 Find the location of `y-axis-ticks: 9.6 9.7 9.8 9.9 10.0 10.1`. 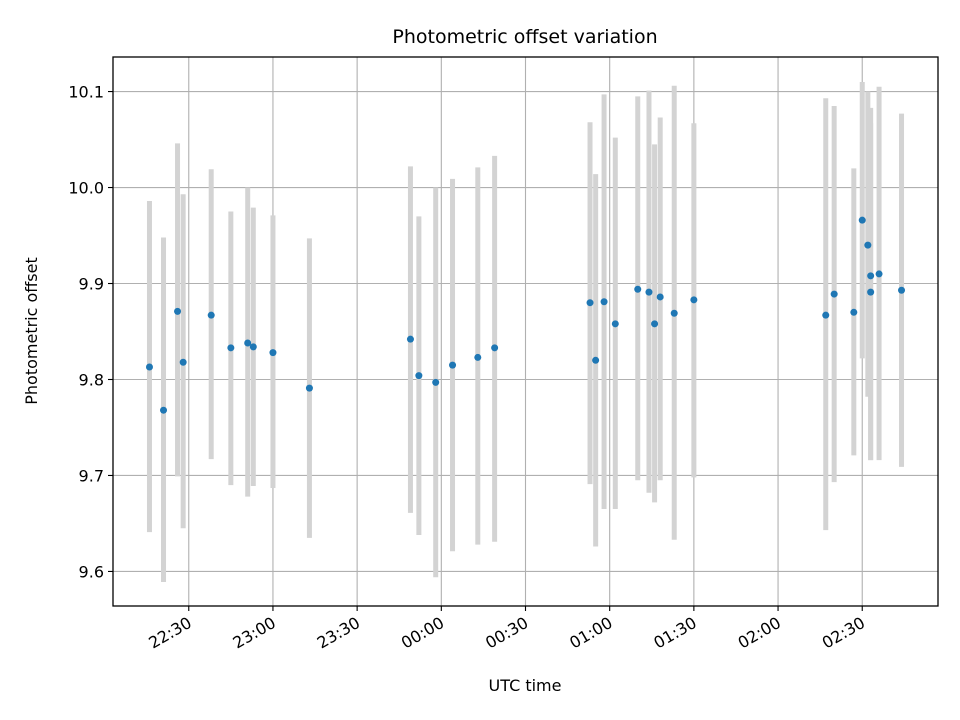

y-axis-ticks: 9.6 9.7 9.8 9.9 10.0 10.1 is located at coordinates (90, 332).